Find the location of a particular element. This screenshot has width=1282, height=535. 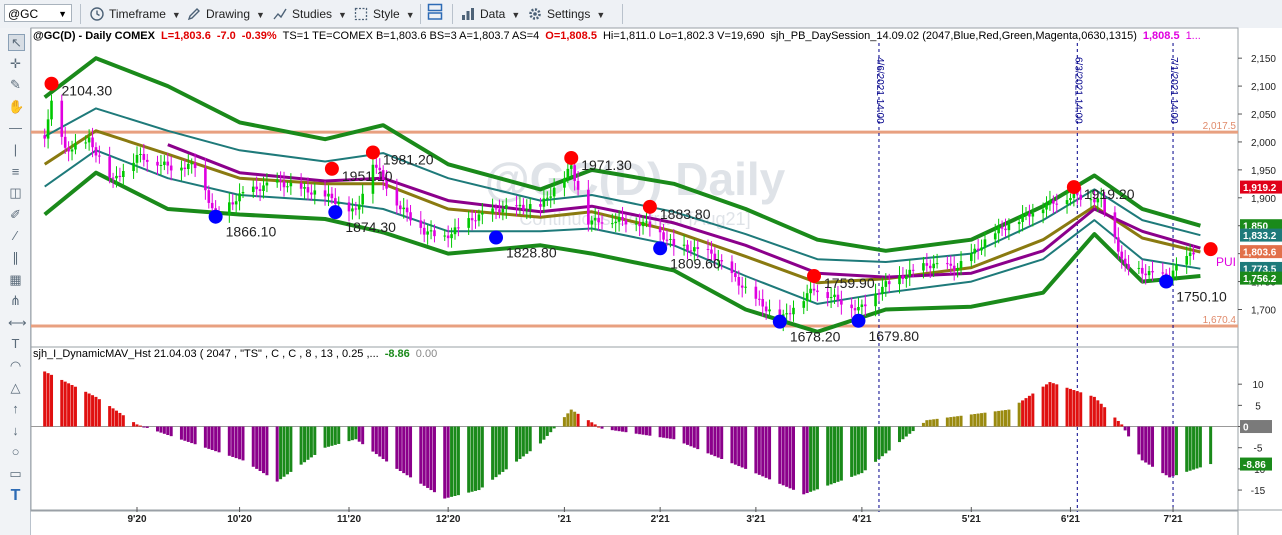

chart-header-field: -0.39% is located at coordinates (259, 36).